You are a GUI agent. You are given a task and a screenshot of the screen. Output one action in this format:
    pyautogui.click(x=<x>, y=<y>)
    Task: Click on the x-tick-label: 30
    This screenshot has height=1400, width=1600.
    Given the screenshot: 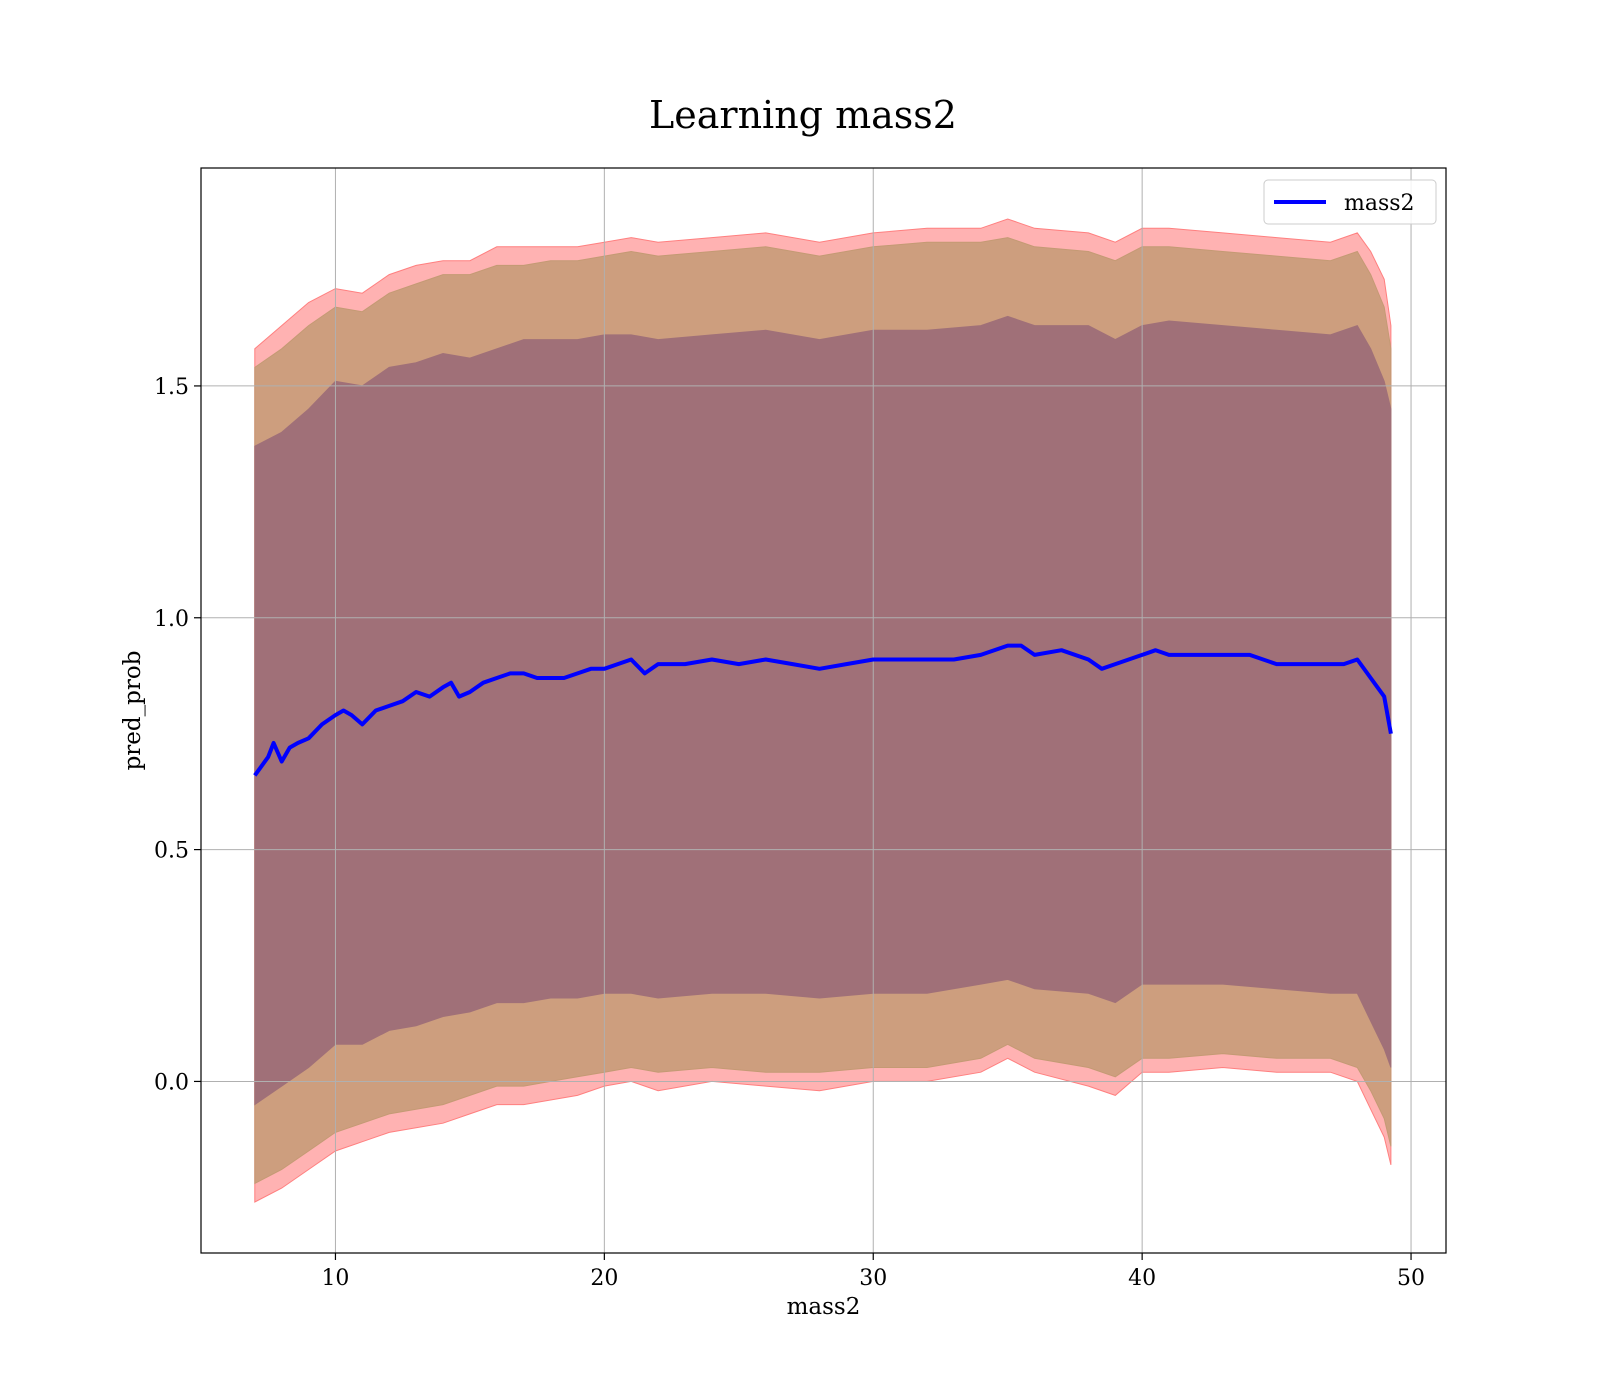 What is the action you would take?
    pyautogui.click(x=873, y=1278)
    